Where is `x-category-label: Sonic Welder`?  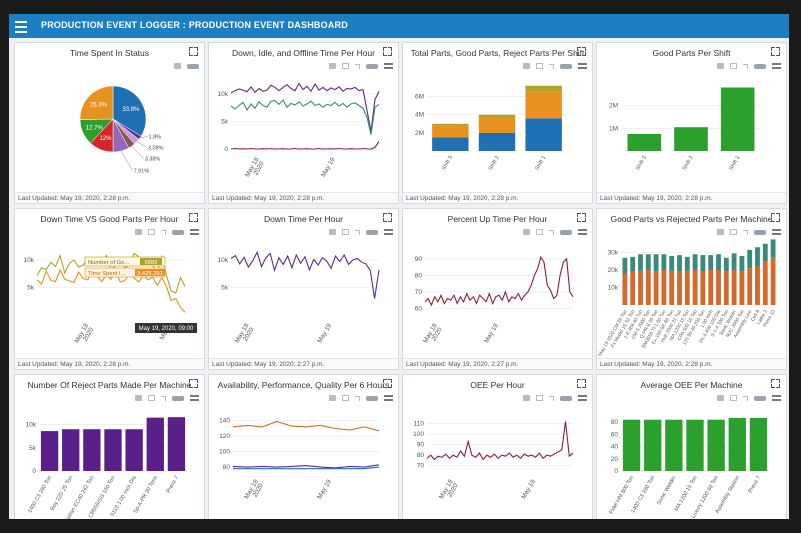
x-category-label: Sonic Welder is located at coordinates (667, 490).